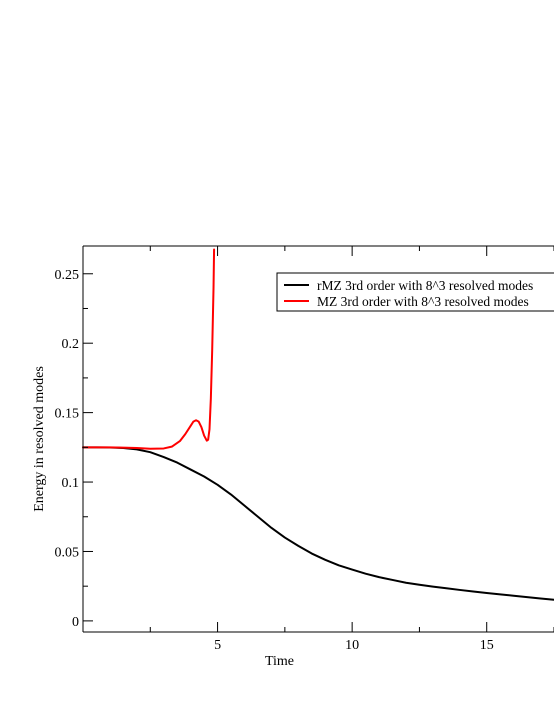 The image size is (554, 717). What do you see at coordinates (67, 552) in the screenshot?
I see `y-tick-label: 0.05` at bounding box center [67, 552].